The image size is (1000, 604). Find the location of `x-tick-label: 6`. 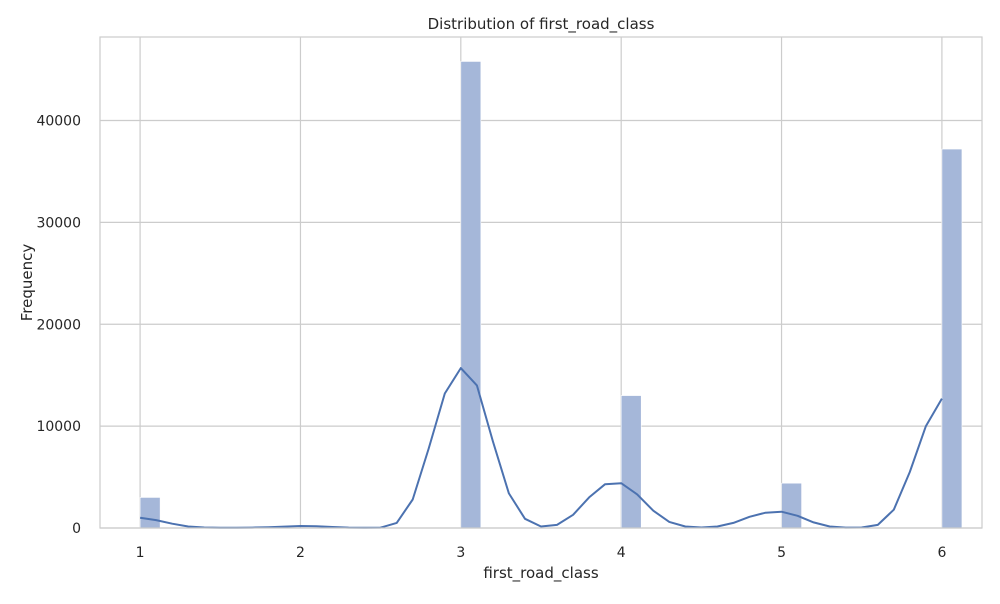

x-tick-label: 6 is located at coordinates (941, 553).